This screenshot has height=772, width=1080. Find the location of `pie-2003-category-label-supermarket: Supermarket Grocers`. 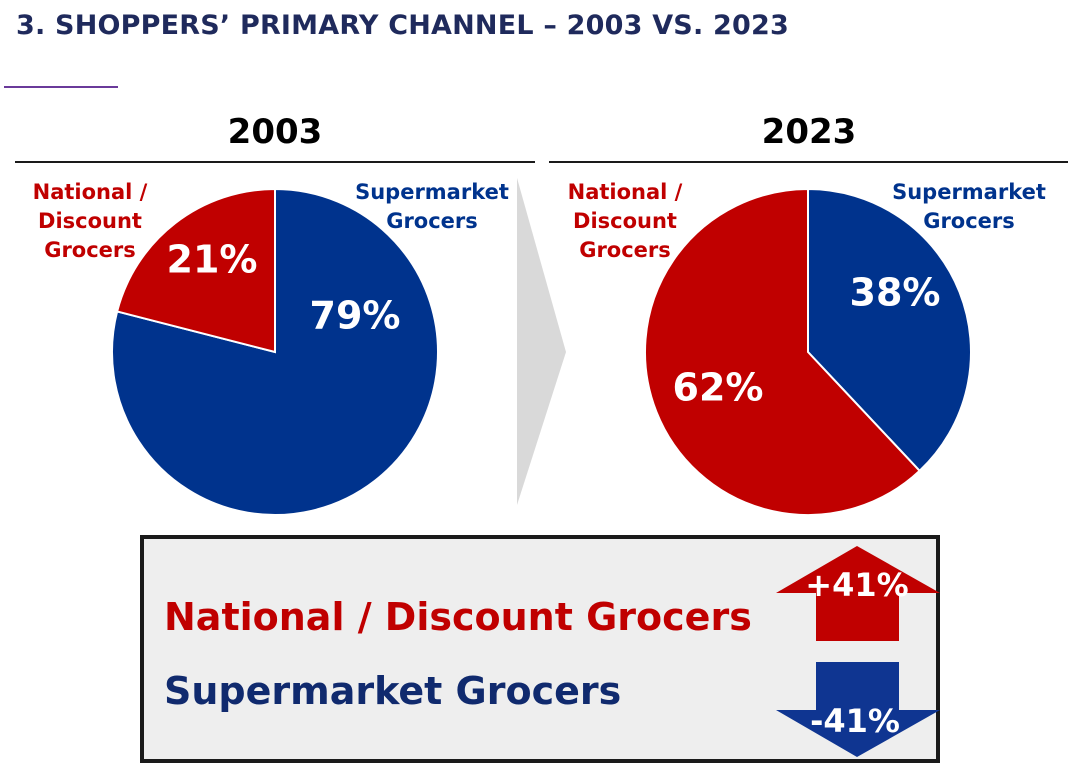

pie-2003-category-label-supermarket: Supermarket Grocers is located at coordinates (432, 206).